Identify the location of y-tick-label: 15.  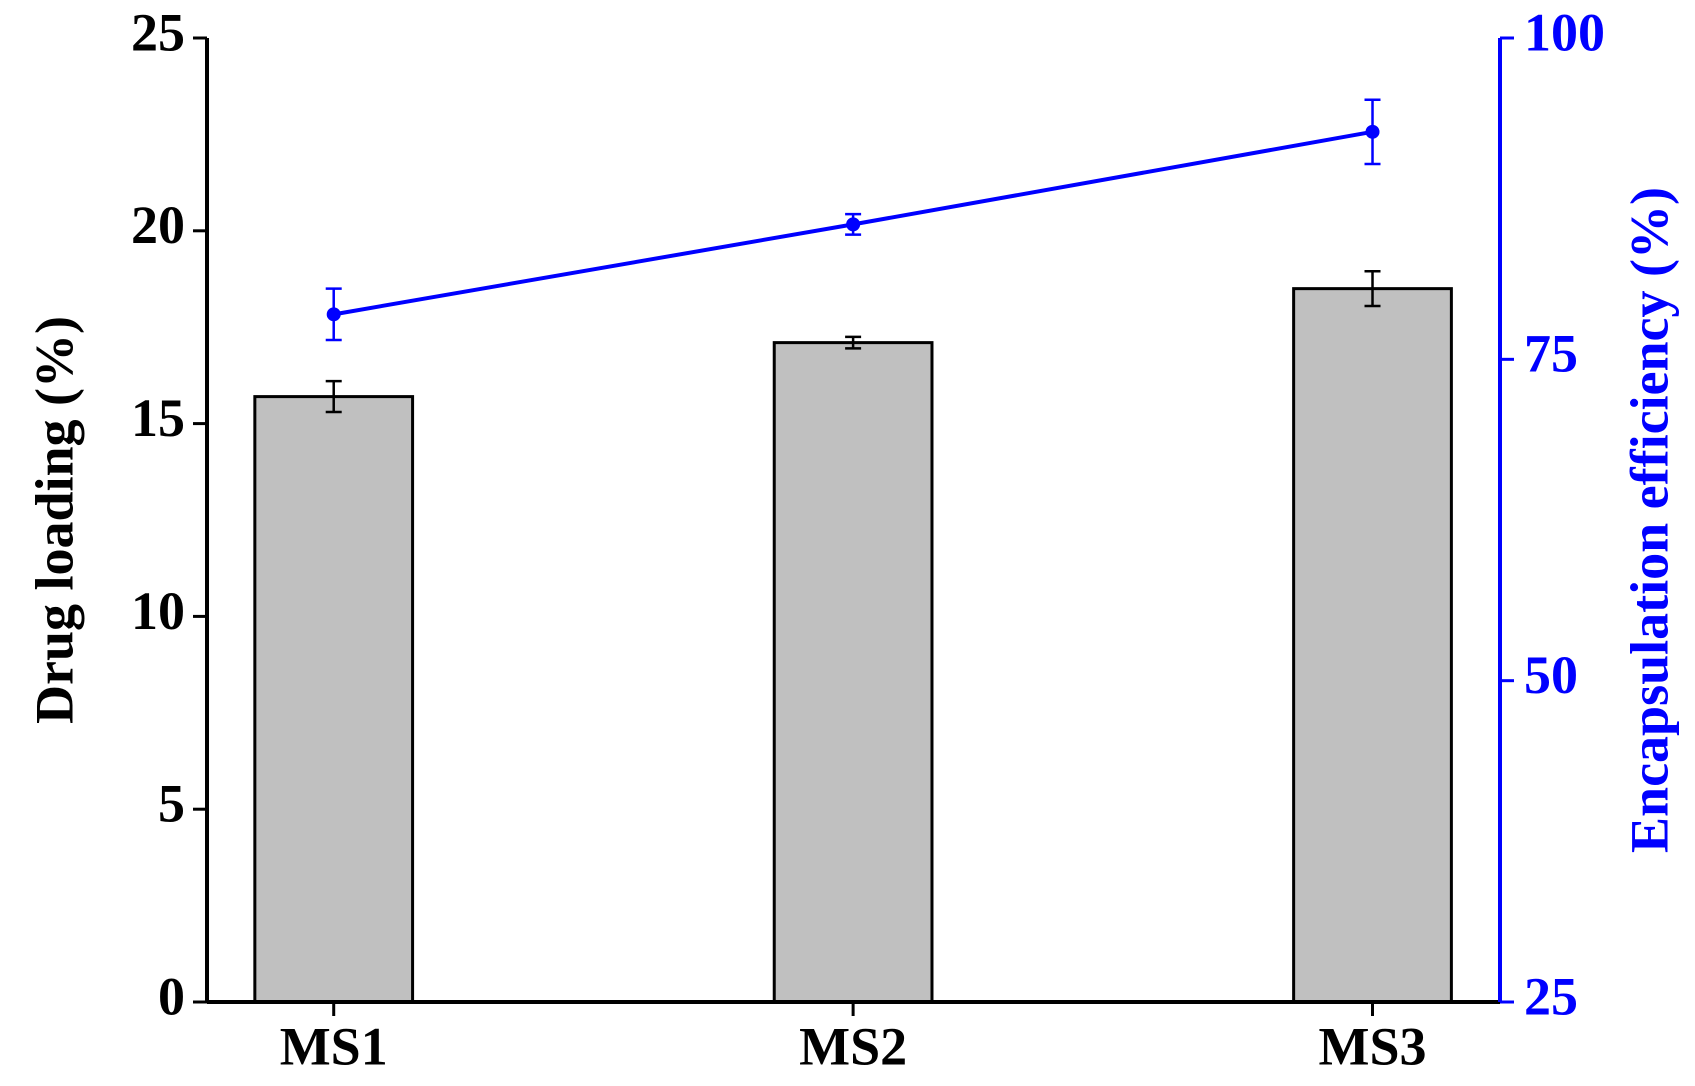
(158, 418).